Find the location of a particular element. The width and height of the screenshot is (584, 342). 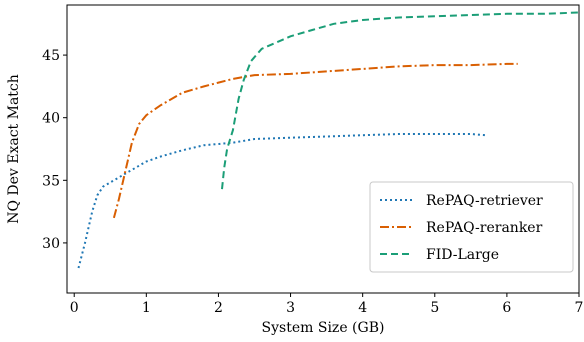

y-axis-ticks: 30 35 40 45 is located at coordinates (54, 150).